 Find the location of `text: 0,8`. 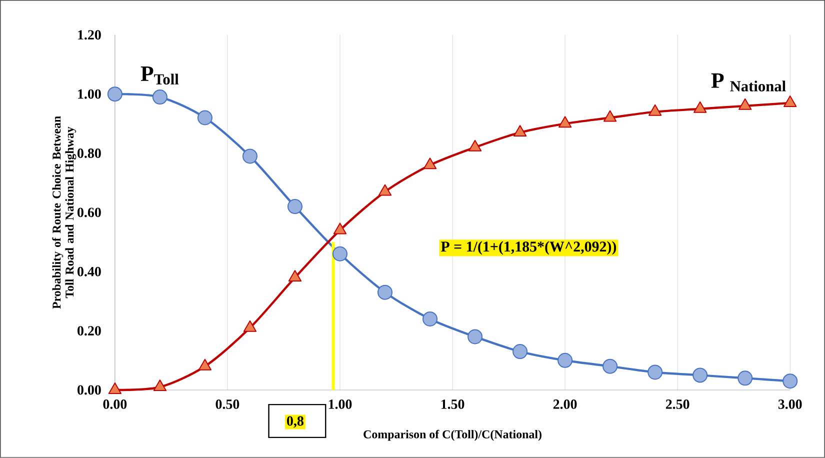

text: 0,8 is located at coordinates (295, 422).